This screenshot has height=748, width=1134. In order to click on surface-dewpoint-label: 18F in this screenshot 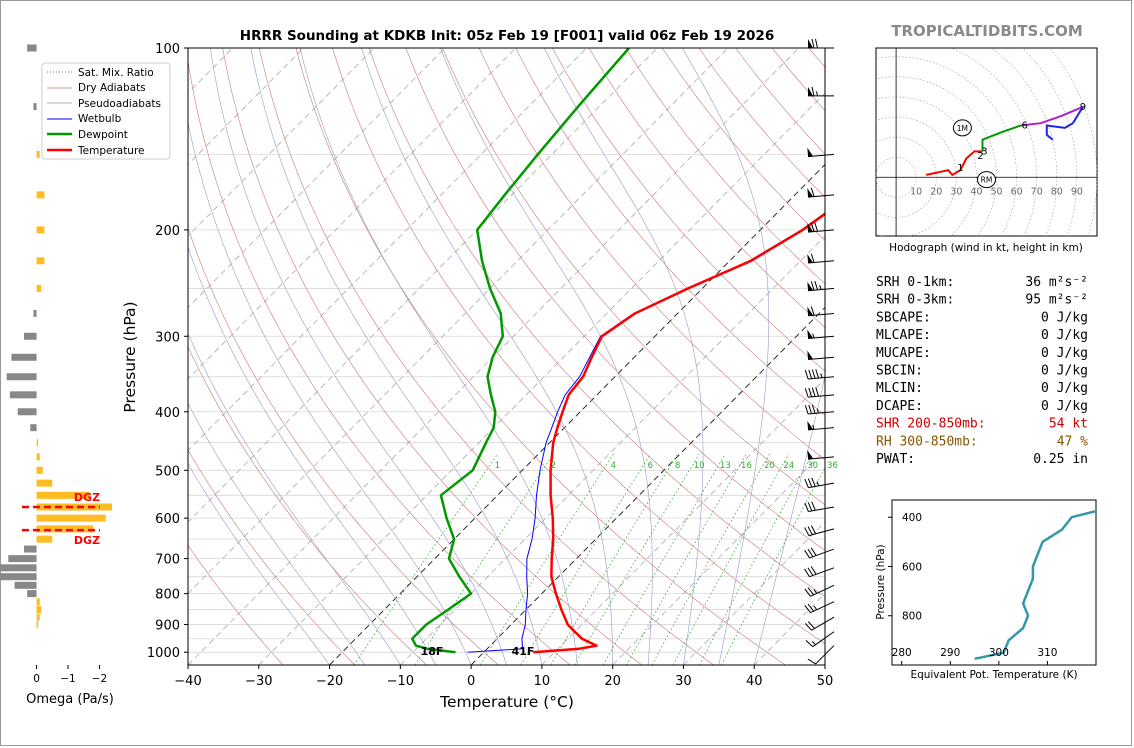, I will do `click(432, 651)`.